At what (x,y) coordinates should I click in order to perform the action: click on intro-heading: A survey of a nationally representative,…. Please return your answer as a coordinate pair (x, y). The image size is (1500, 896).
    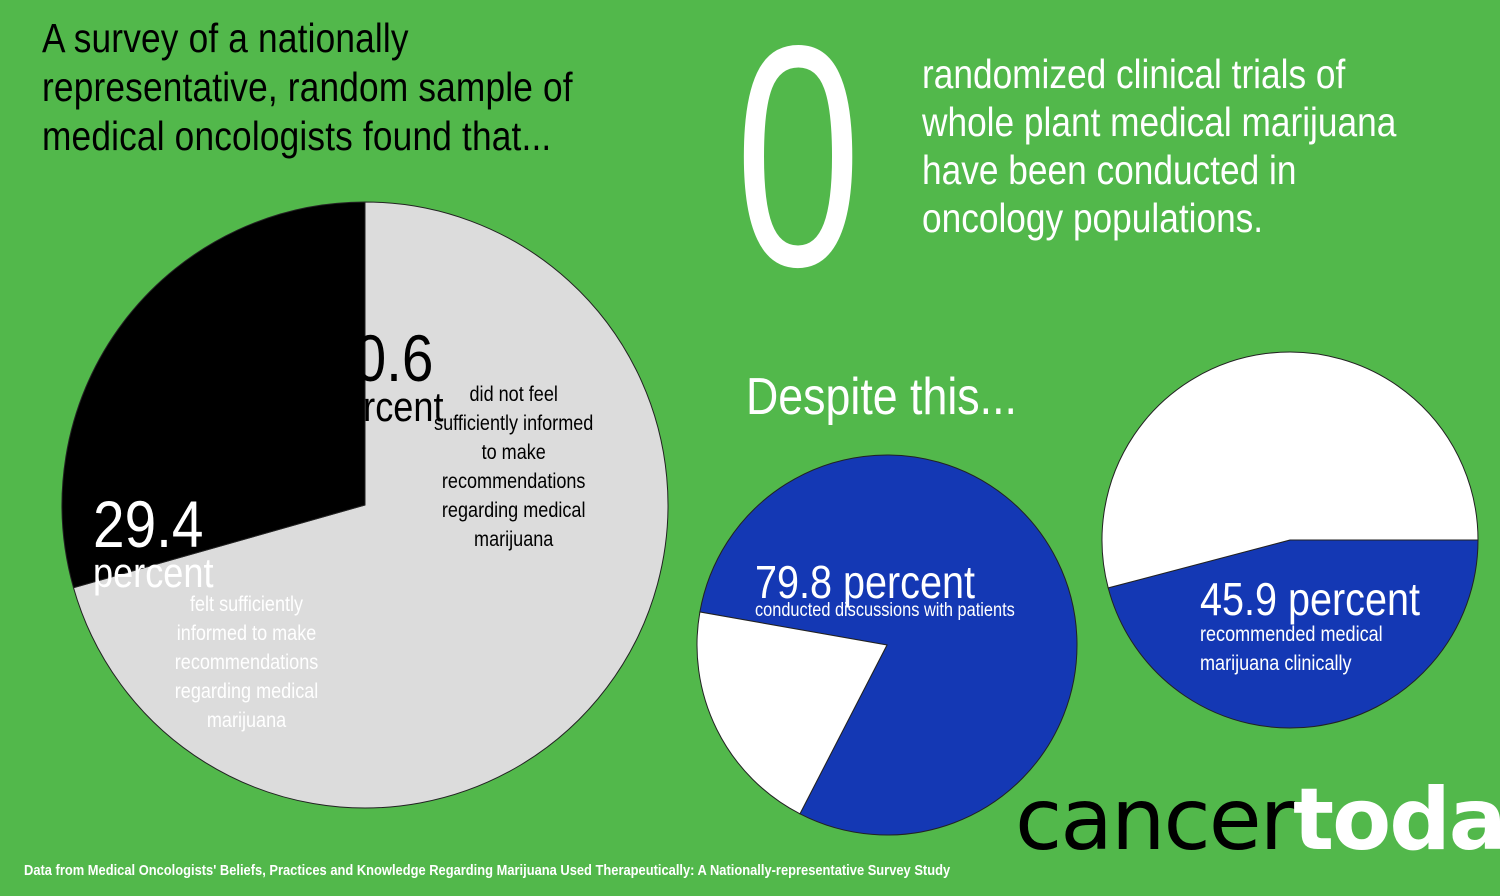
    Looking at the image, I should click on (307, 87).